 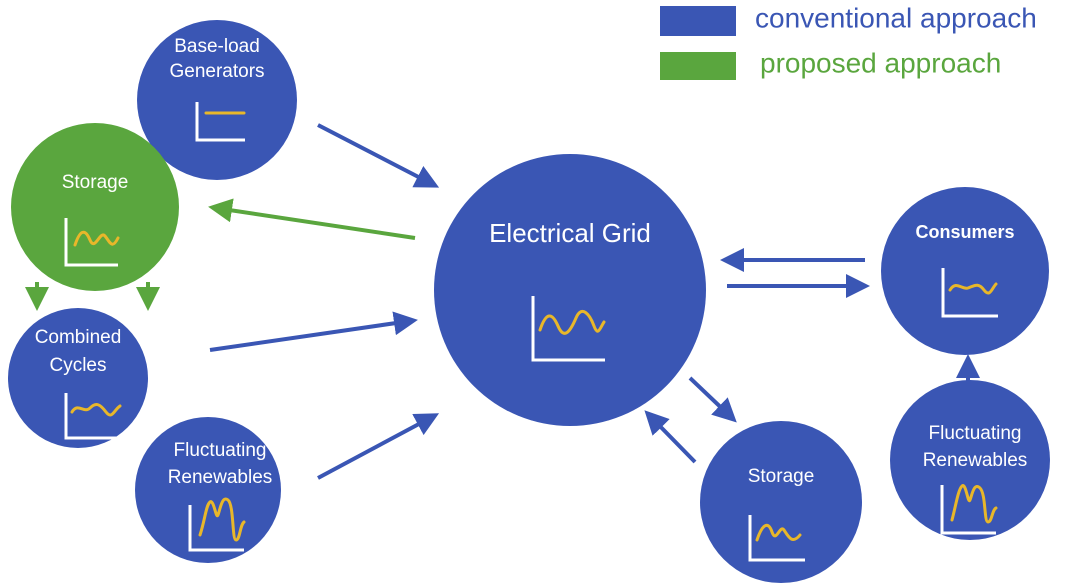 What do you see at coordinates (77, 365) in the screenshot?
I see `node-label: Cycles` at bounding box center [77, 365].